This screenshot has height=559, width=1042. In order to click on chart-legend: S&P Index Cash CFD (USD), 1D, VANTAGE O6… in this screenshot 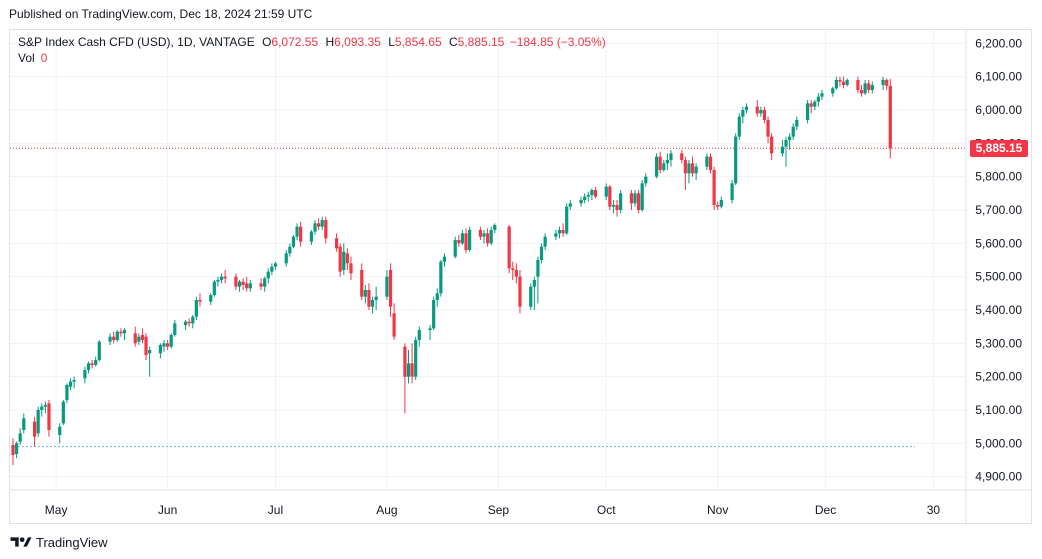, I will do `click(312, 42)`.